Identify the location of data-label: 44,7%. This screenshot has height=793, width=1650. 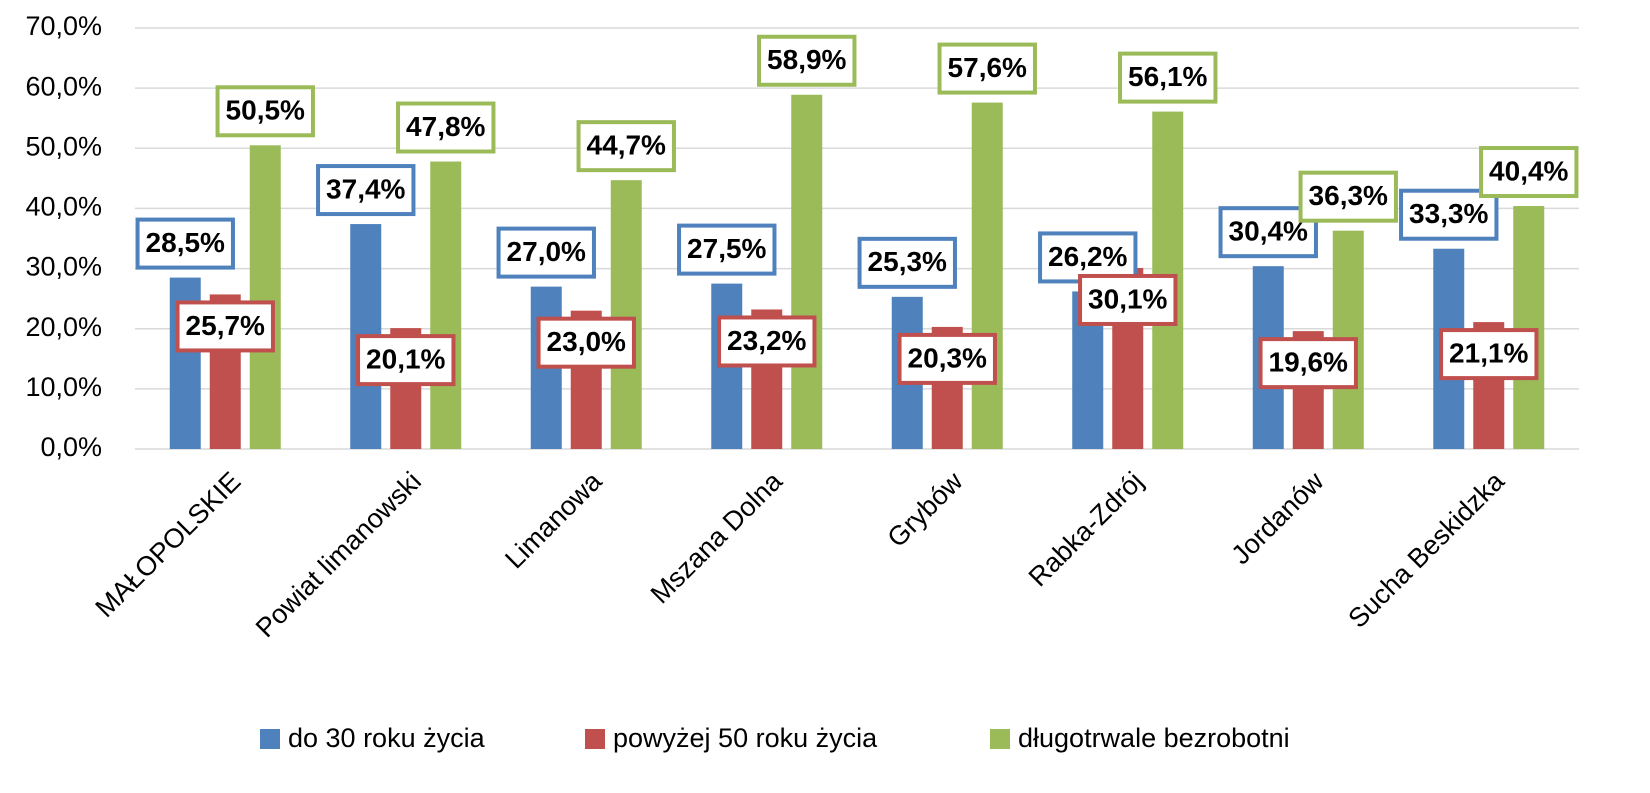
(626, 146).